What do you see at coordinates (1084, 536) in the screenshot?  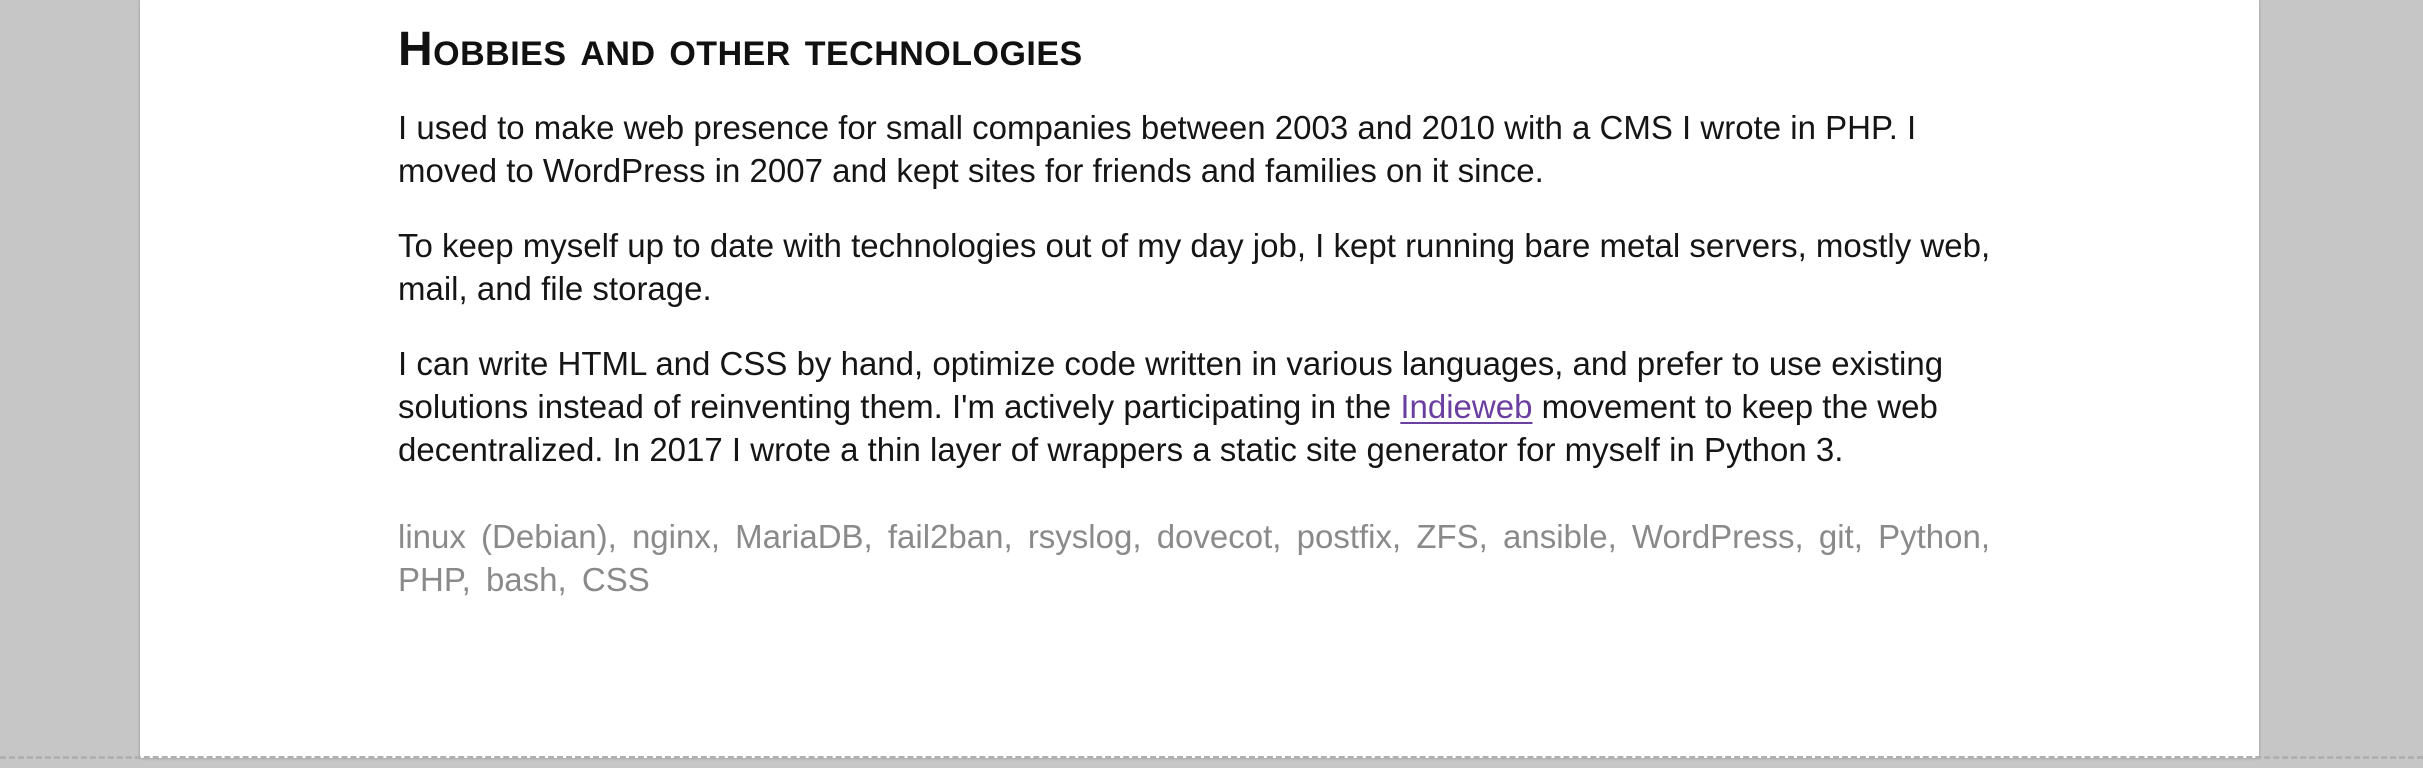 I see `tag-item: rsyslog,` at bounding box center [1084, 536].